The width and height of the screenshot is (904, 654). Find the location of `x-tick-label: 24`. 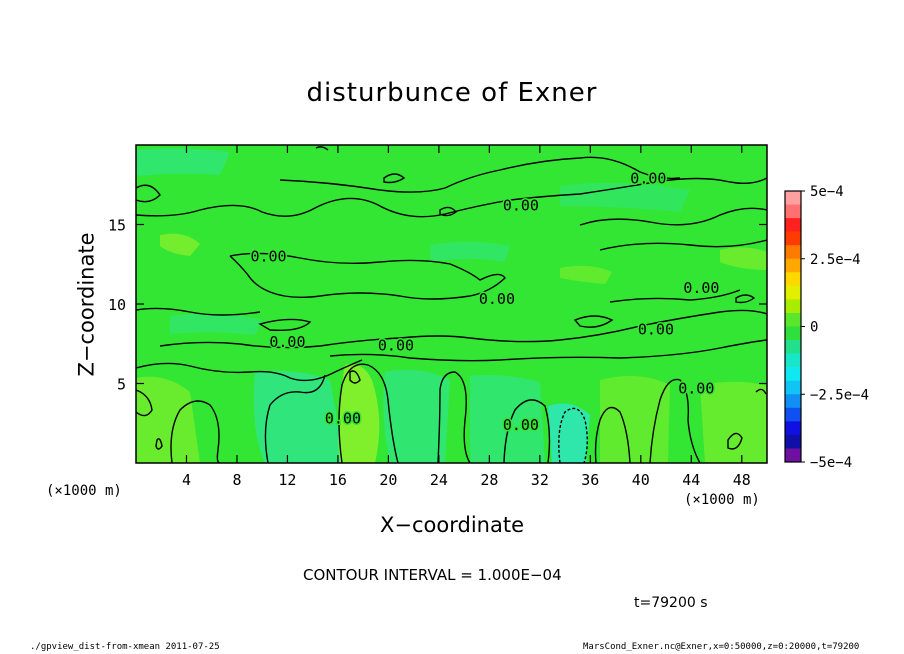

x-tick-label: 24 is located at coordinates (439, 480).